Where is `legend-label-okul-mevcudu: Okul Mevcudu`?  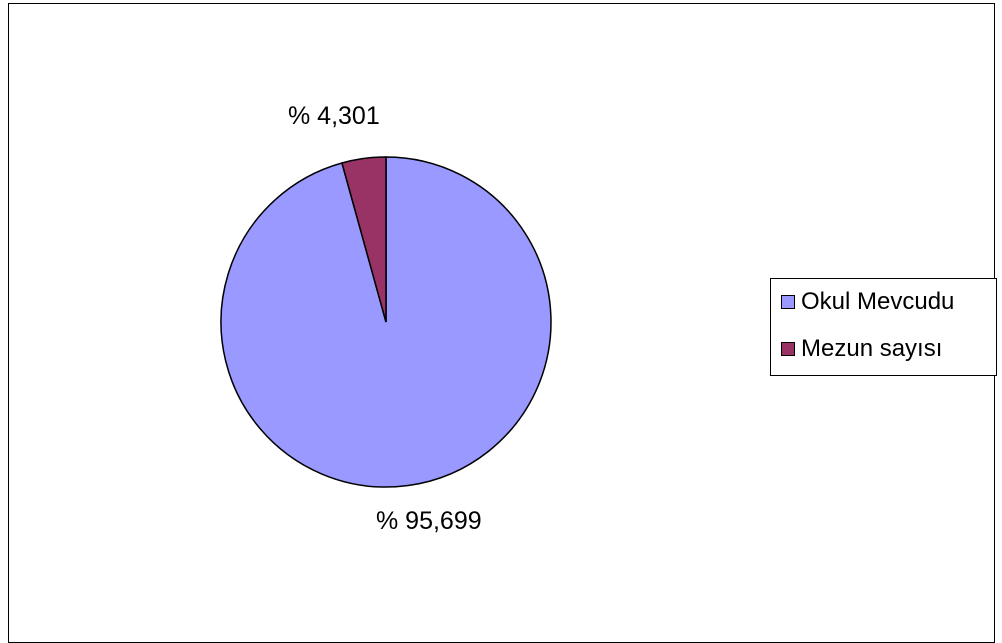 legend-label-okul-mevcudu: Okul Mevcudu is located at coordinates (878, 301).